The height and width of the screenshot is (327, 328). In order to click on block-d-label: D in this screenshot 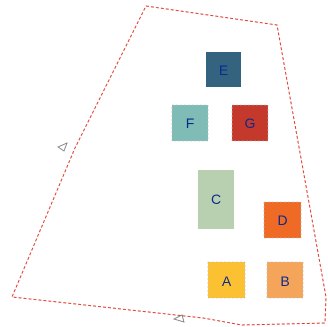, I will do `click(282, 220)`.